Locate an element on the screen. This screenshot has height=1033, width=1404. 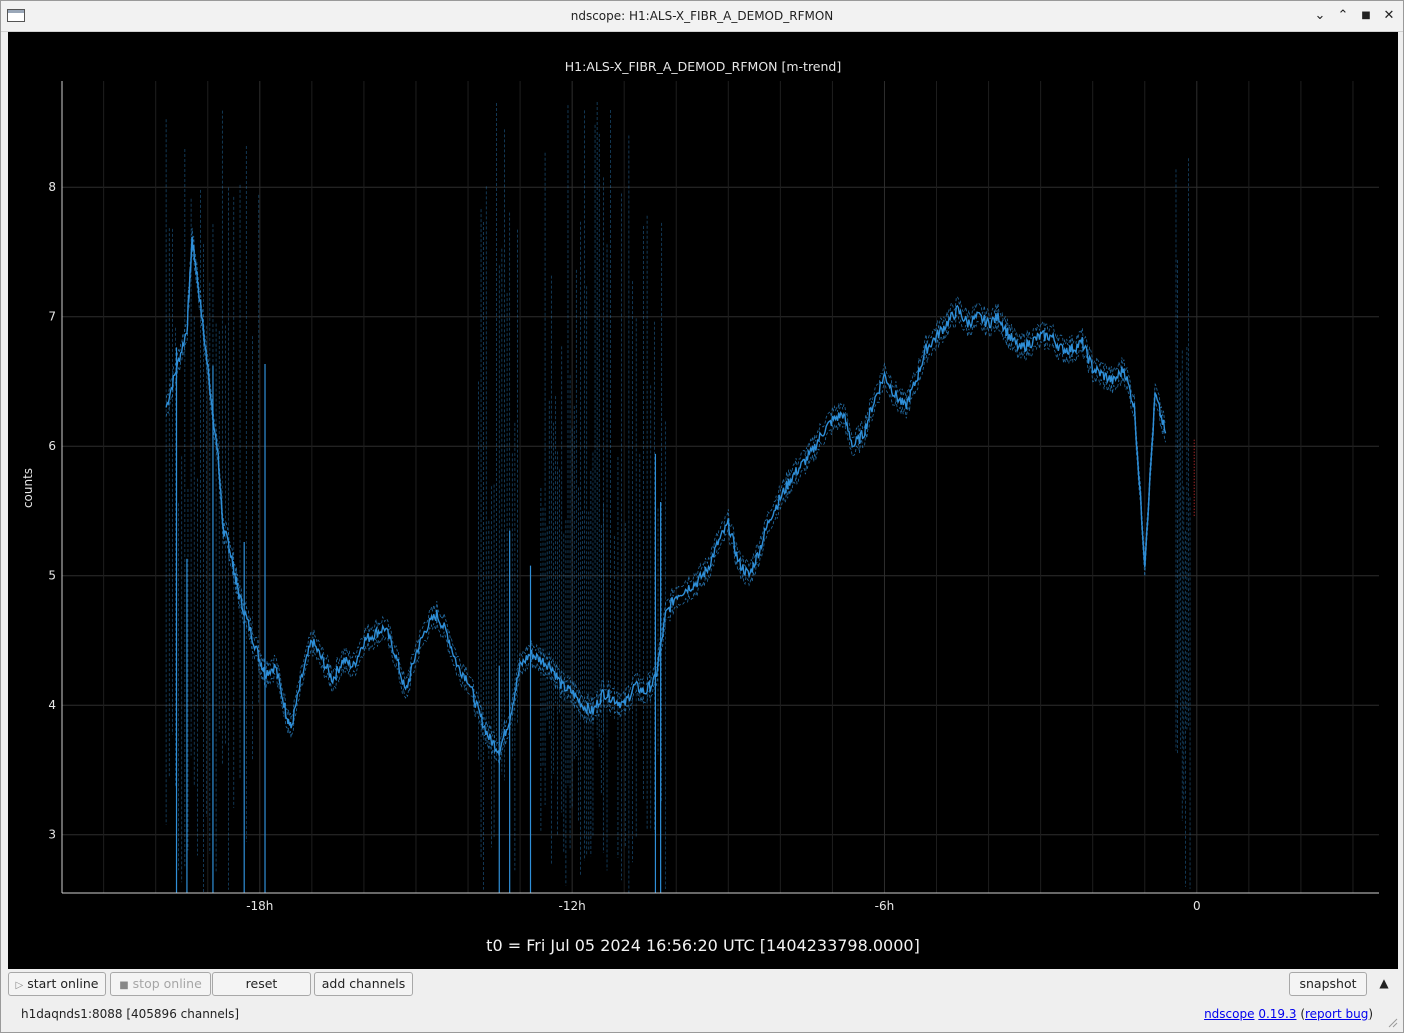
start-online-button: ▷ start online is located at coordinates (57, 984).